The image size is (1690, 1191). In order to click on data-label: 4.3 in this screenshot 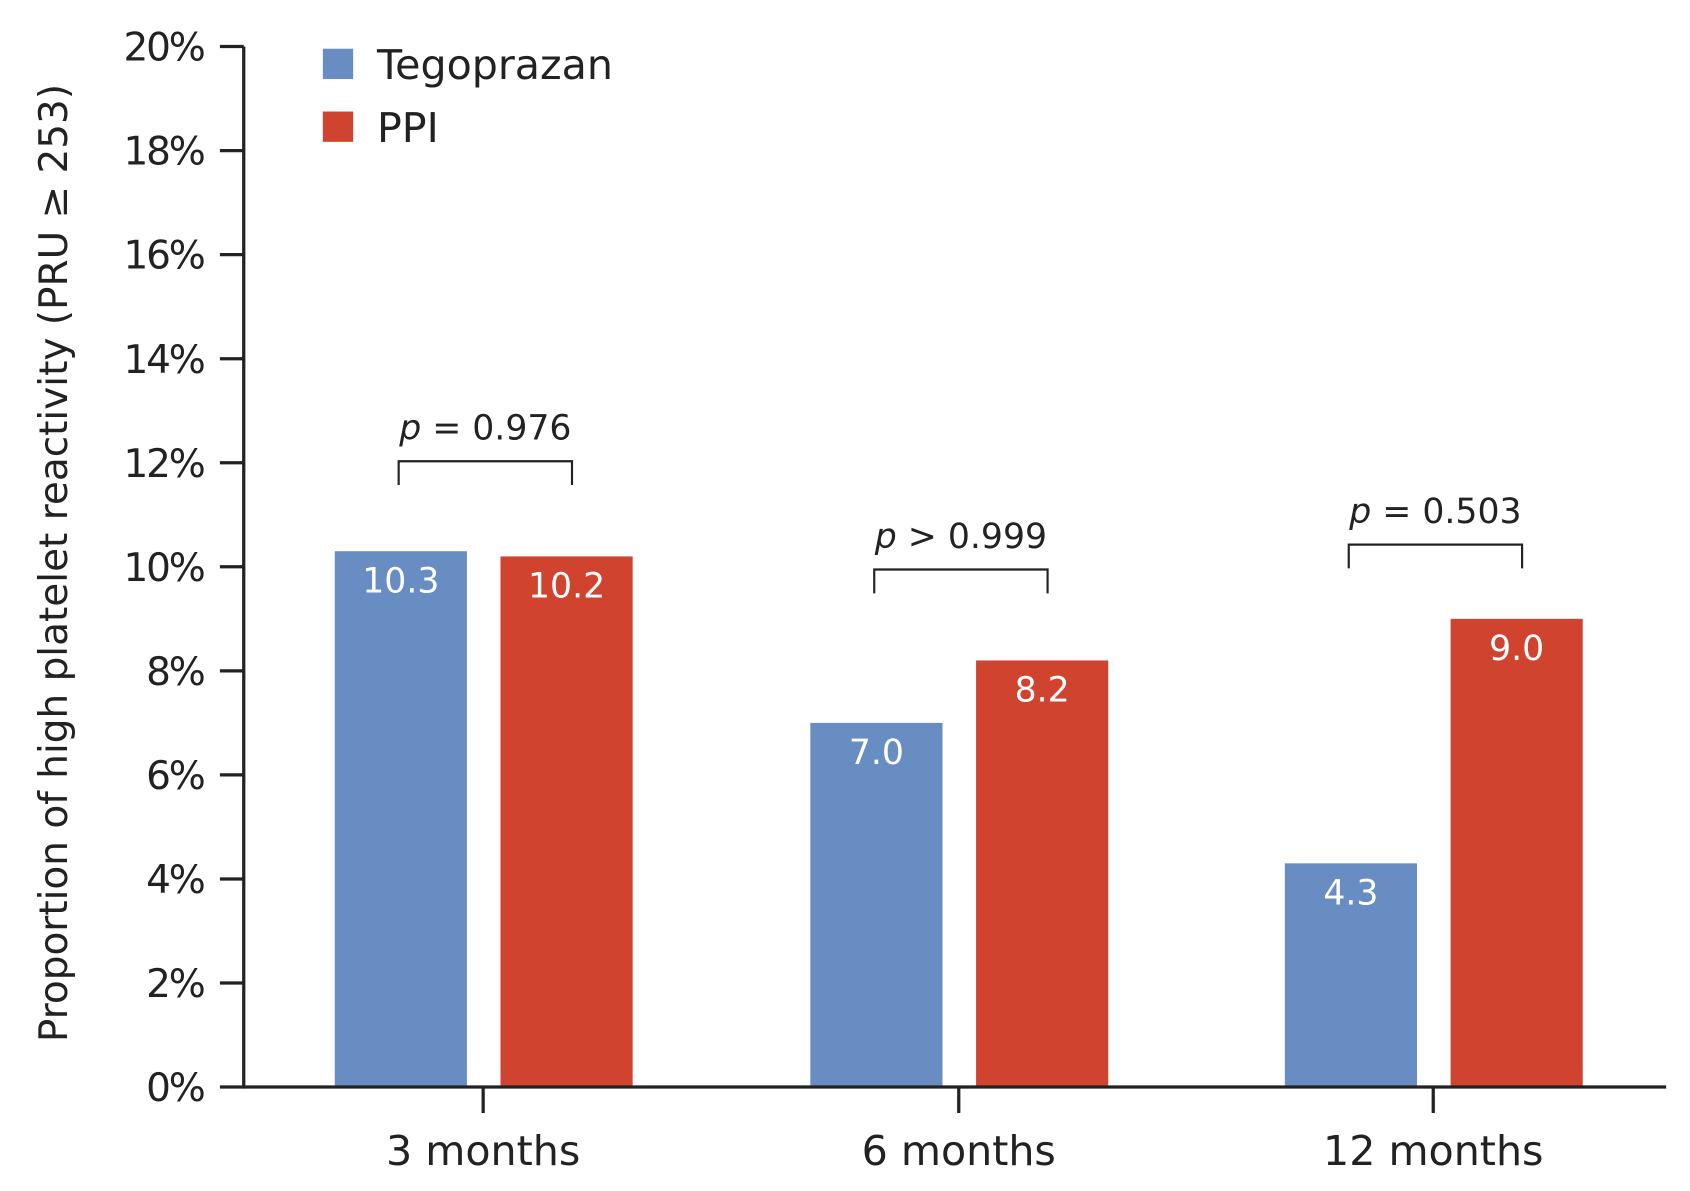, I will do `click(1350, 894)`.